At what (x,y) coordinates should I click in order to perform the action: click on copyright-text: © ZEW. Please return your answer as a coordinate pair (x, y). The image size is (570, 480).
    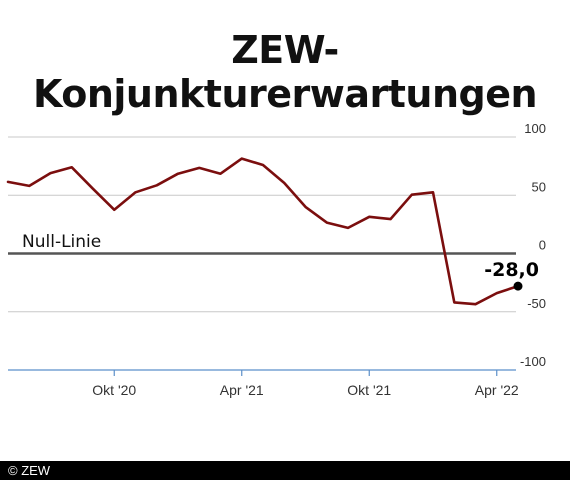
    Looking at the image, I should click on (29, 470).